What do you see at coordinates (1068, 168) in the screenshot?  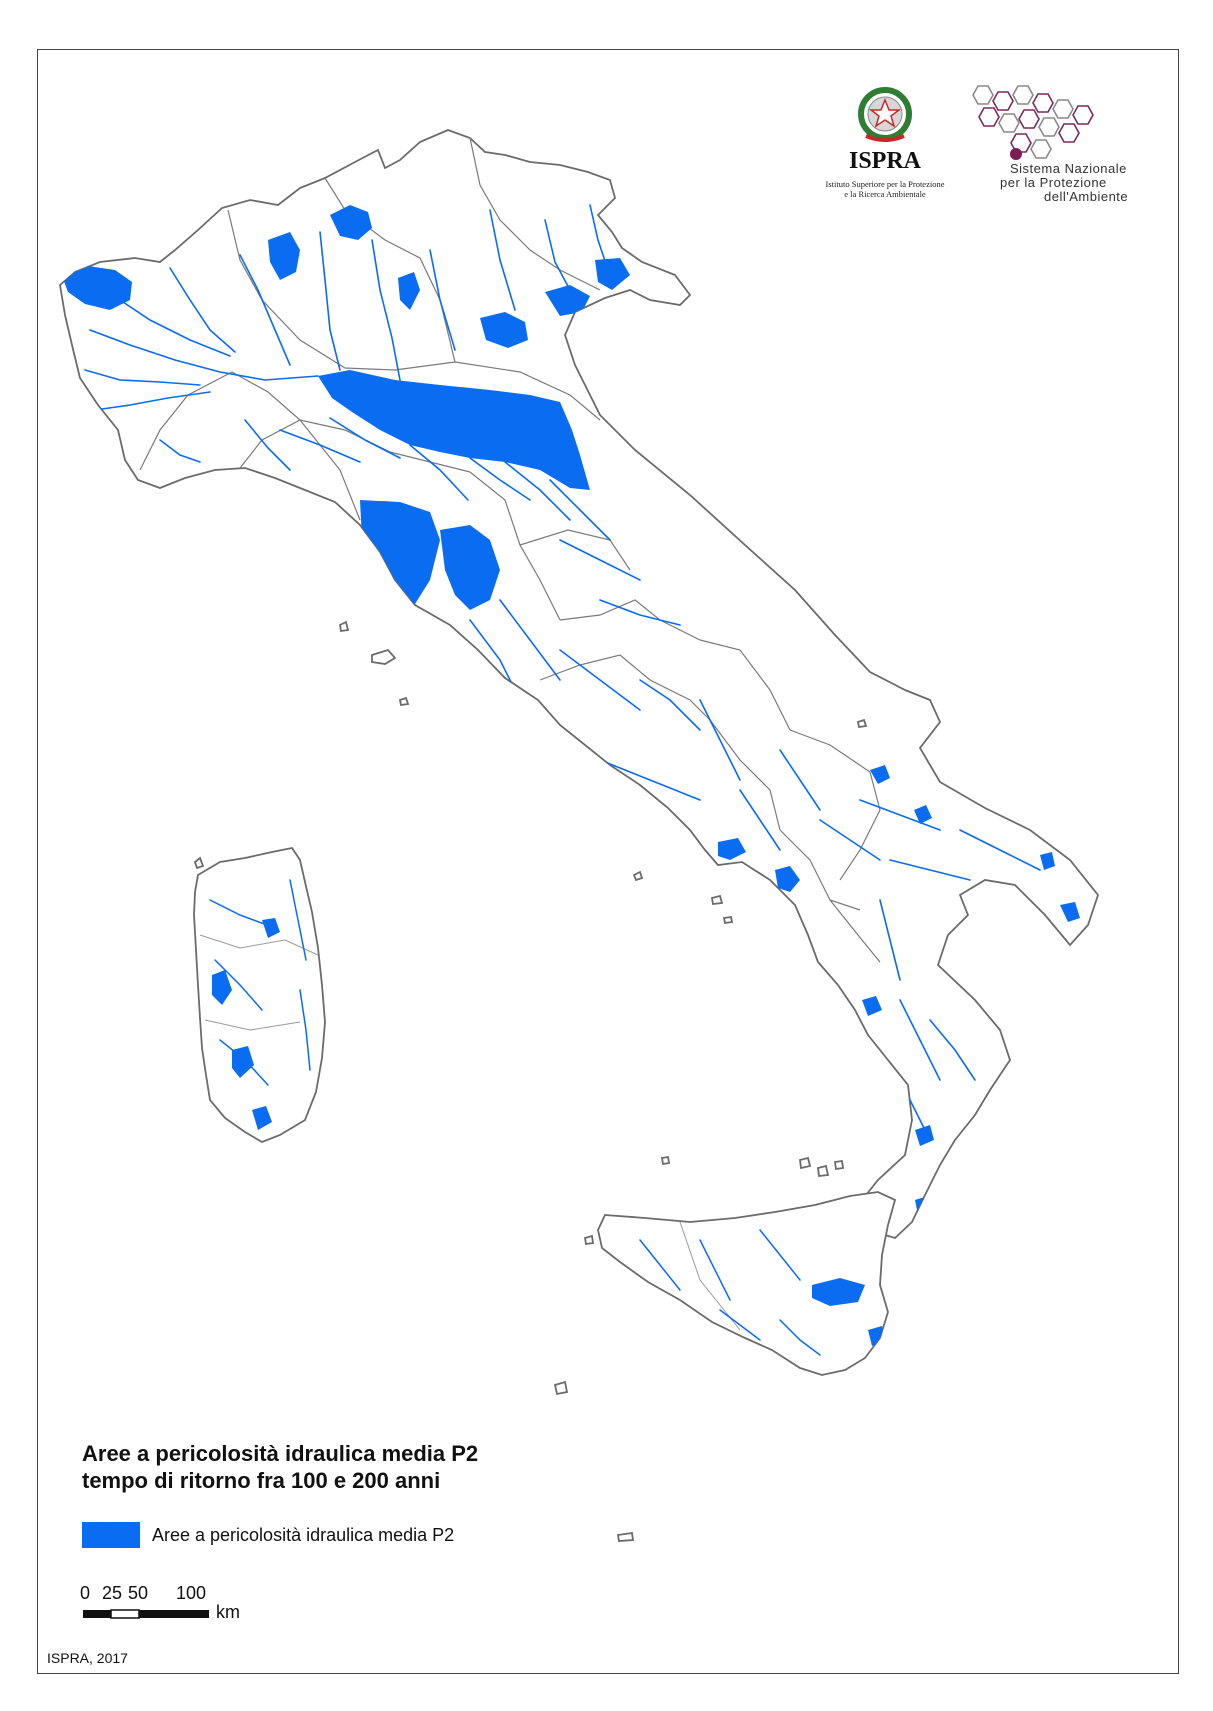 I see `snpa-line-1: Sistema Nazionale` at bounding box center [1068, 168].